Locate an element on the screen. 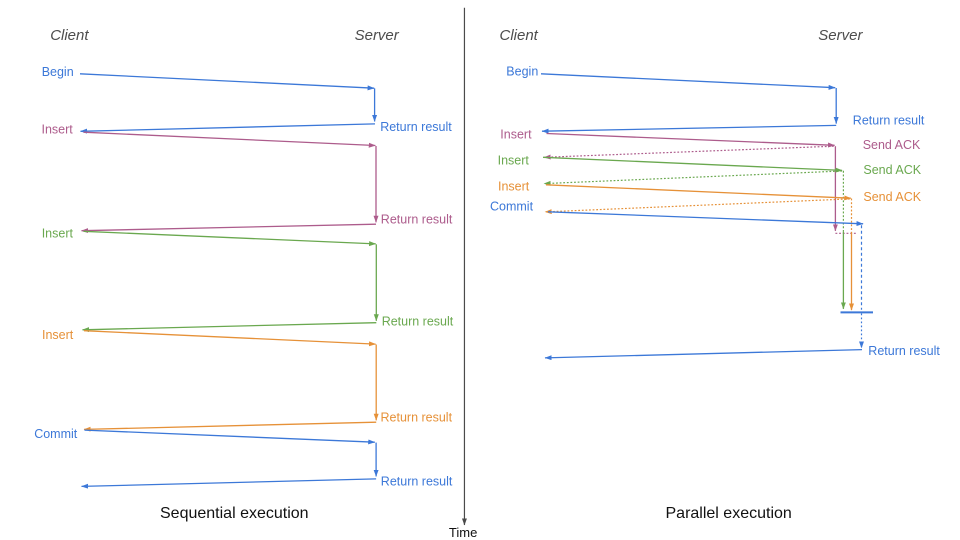 The width and height of the screenshot is (960, 540). svg-text: Time is located at coordinates (463, 532).